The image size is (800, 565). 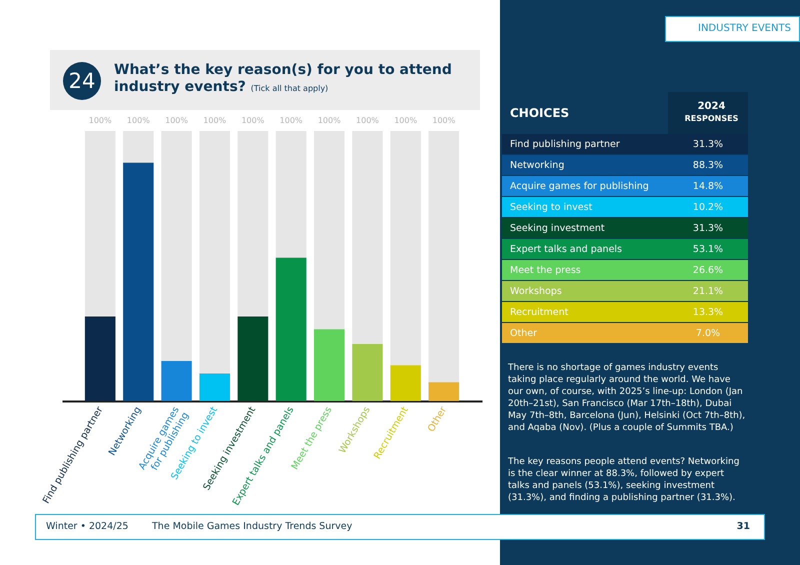 I want to click on text: CHOICES, so click(x=539, y=113).